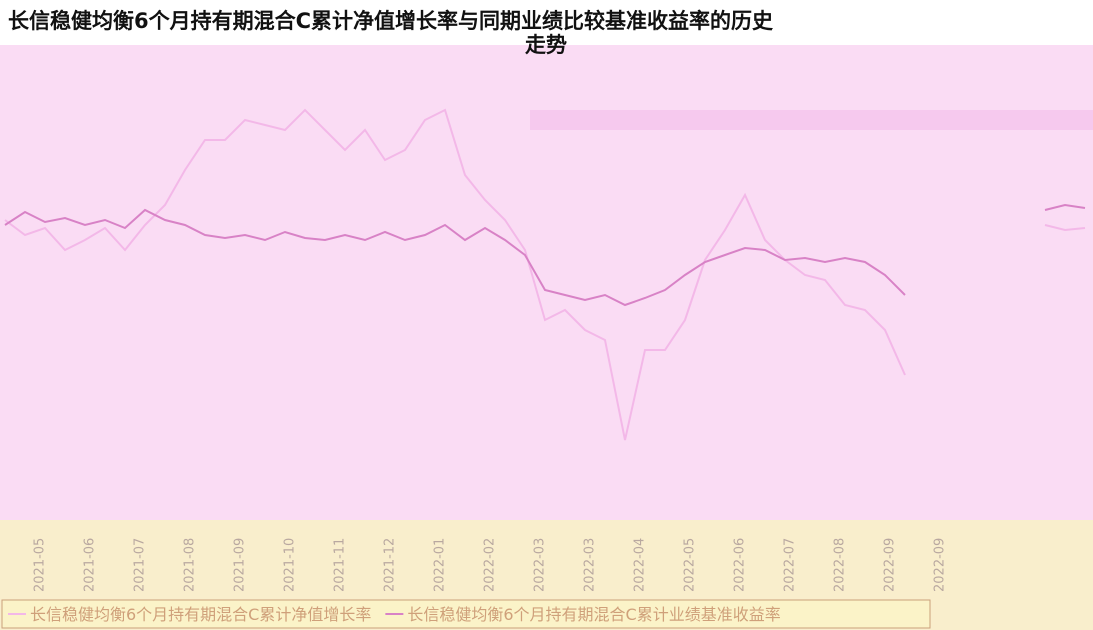 The image size is (1093, 630). What do you see at coordinates (640, 565) in the screenshot?
I see `x-tick-label: 2022-04` at bounding box center [640, 565].